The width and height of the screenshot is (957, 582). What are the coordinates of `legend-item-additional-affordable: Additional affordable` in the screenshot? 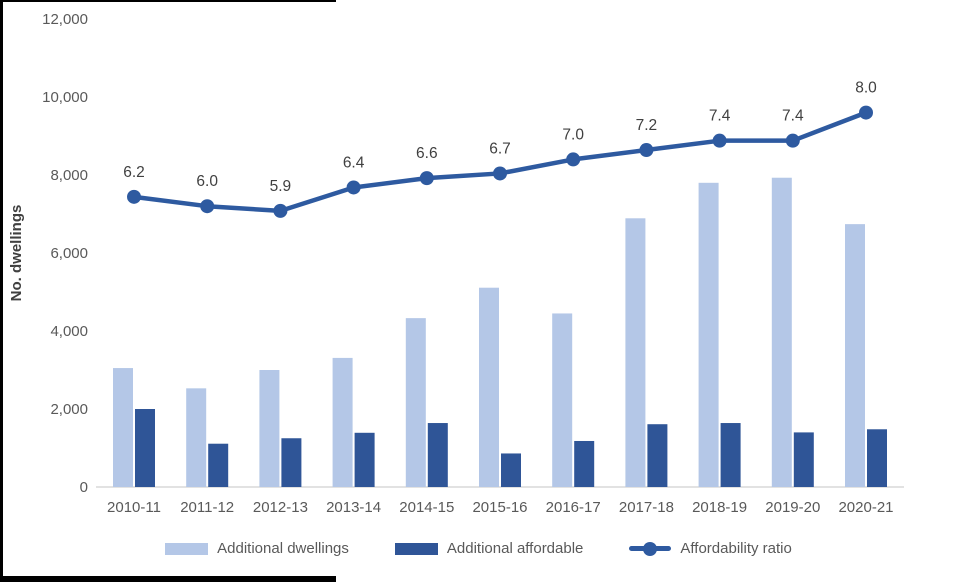 It's located at (489, 548).